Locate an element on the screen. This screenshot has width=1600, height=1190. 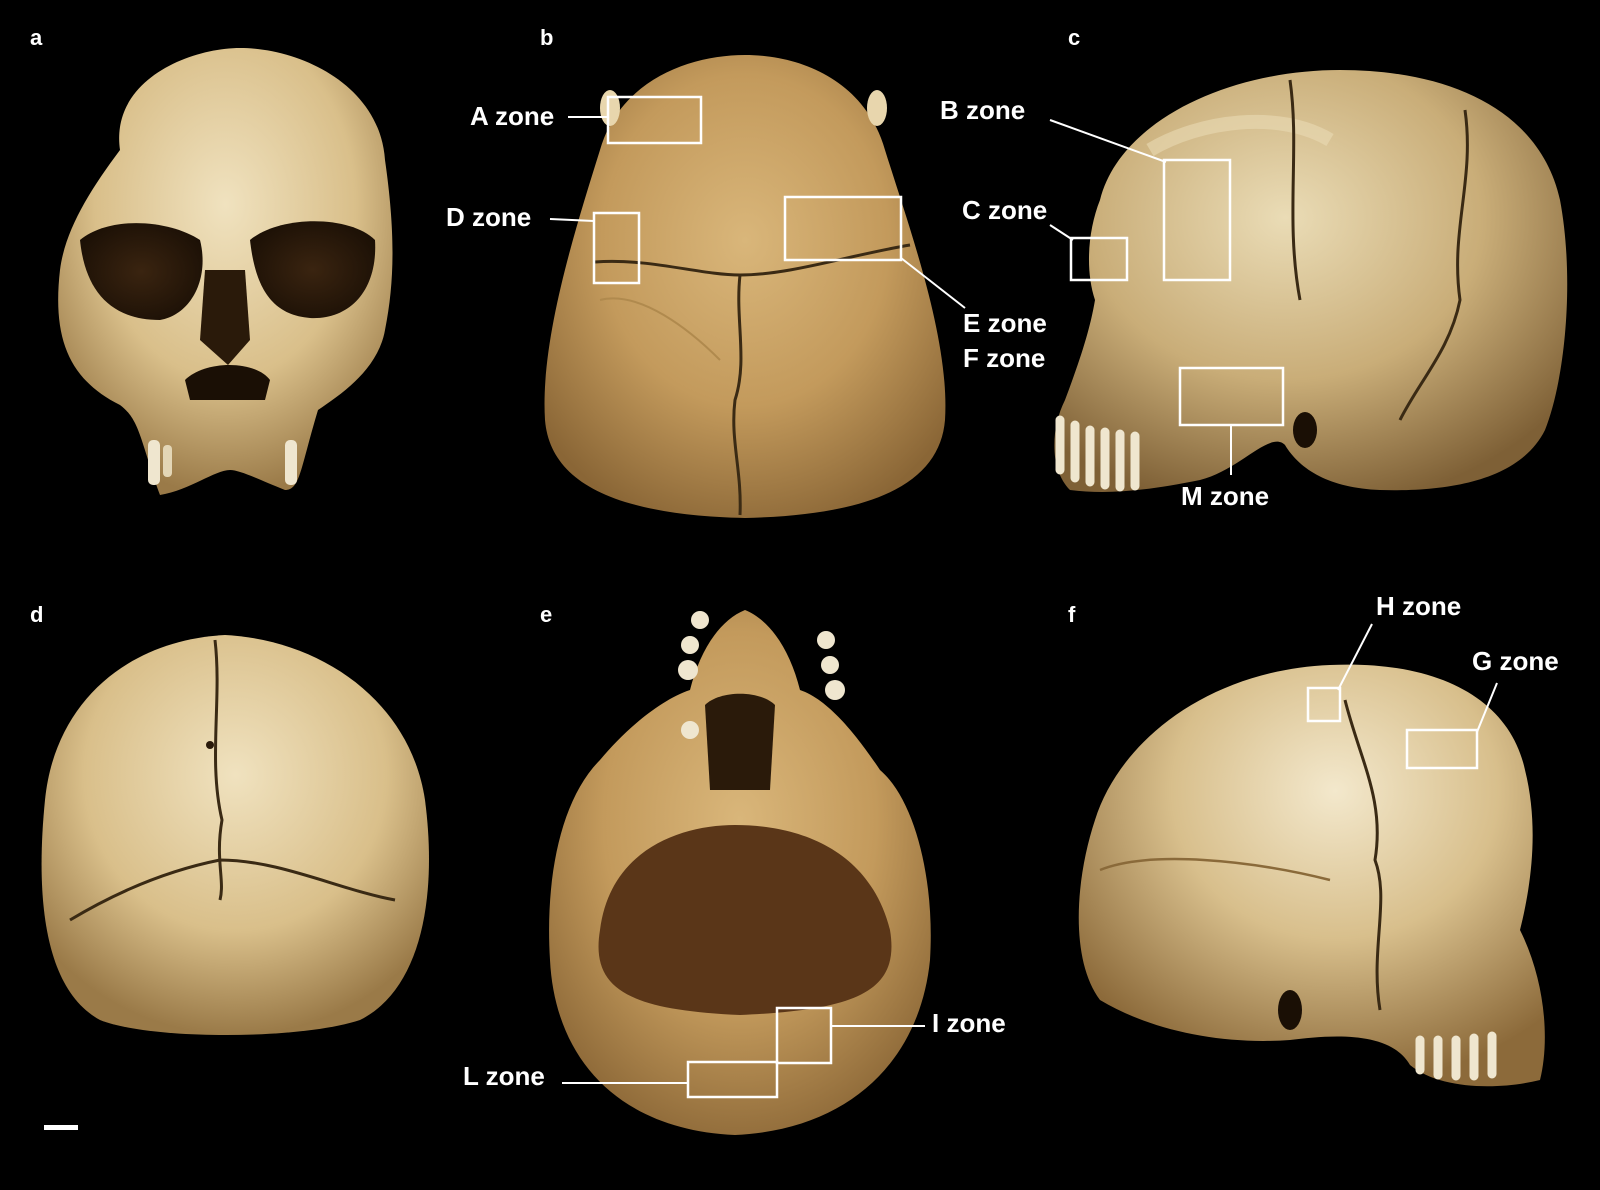
zone-box-b is located at coordinates (1197, 220).